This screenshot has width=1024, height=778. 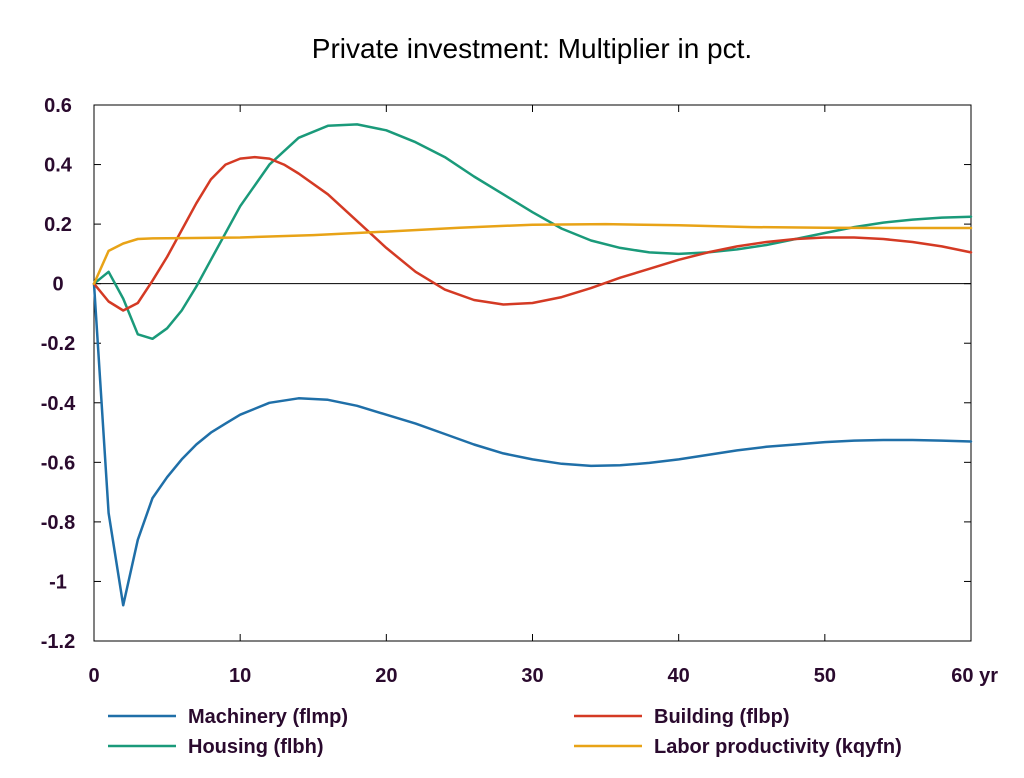 I want to click on x-tick-label: 40, so click(x=679, y=676).